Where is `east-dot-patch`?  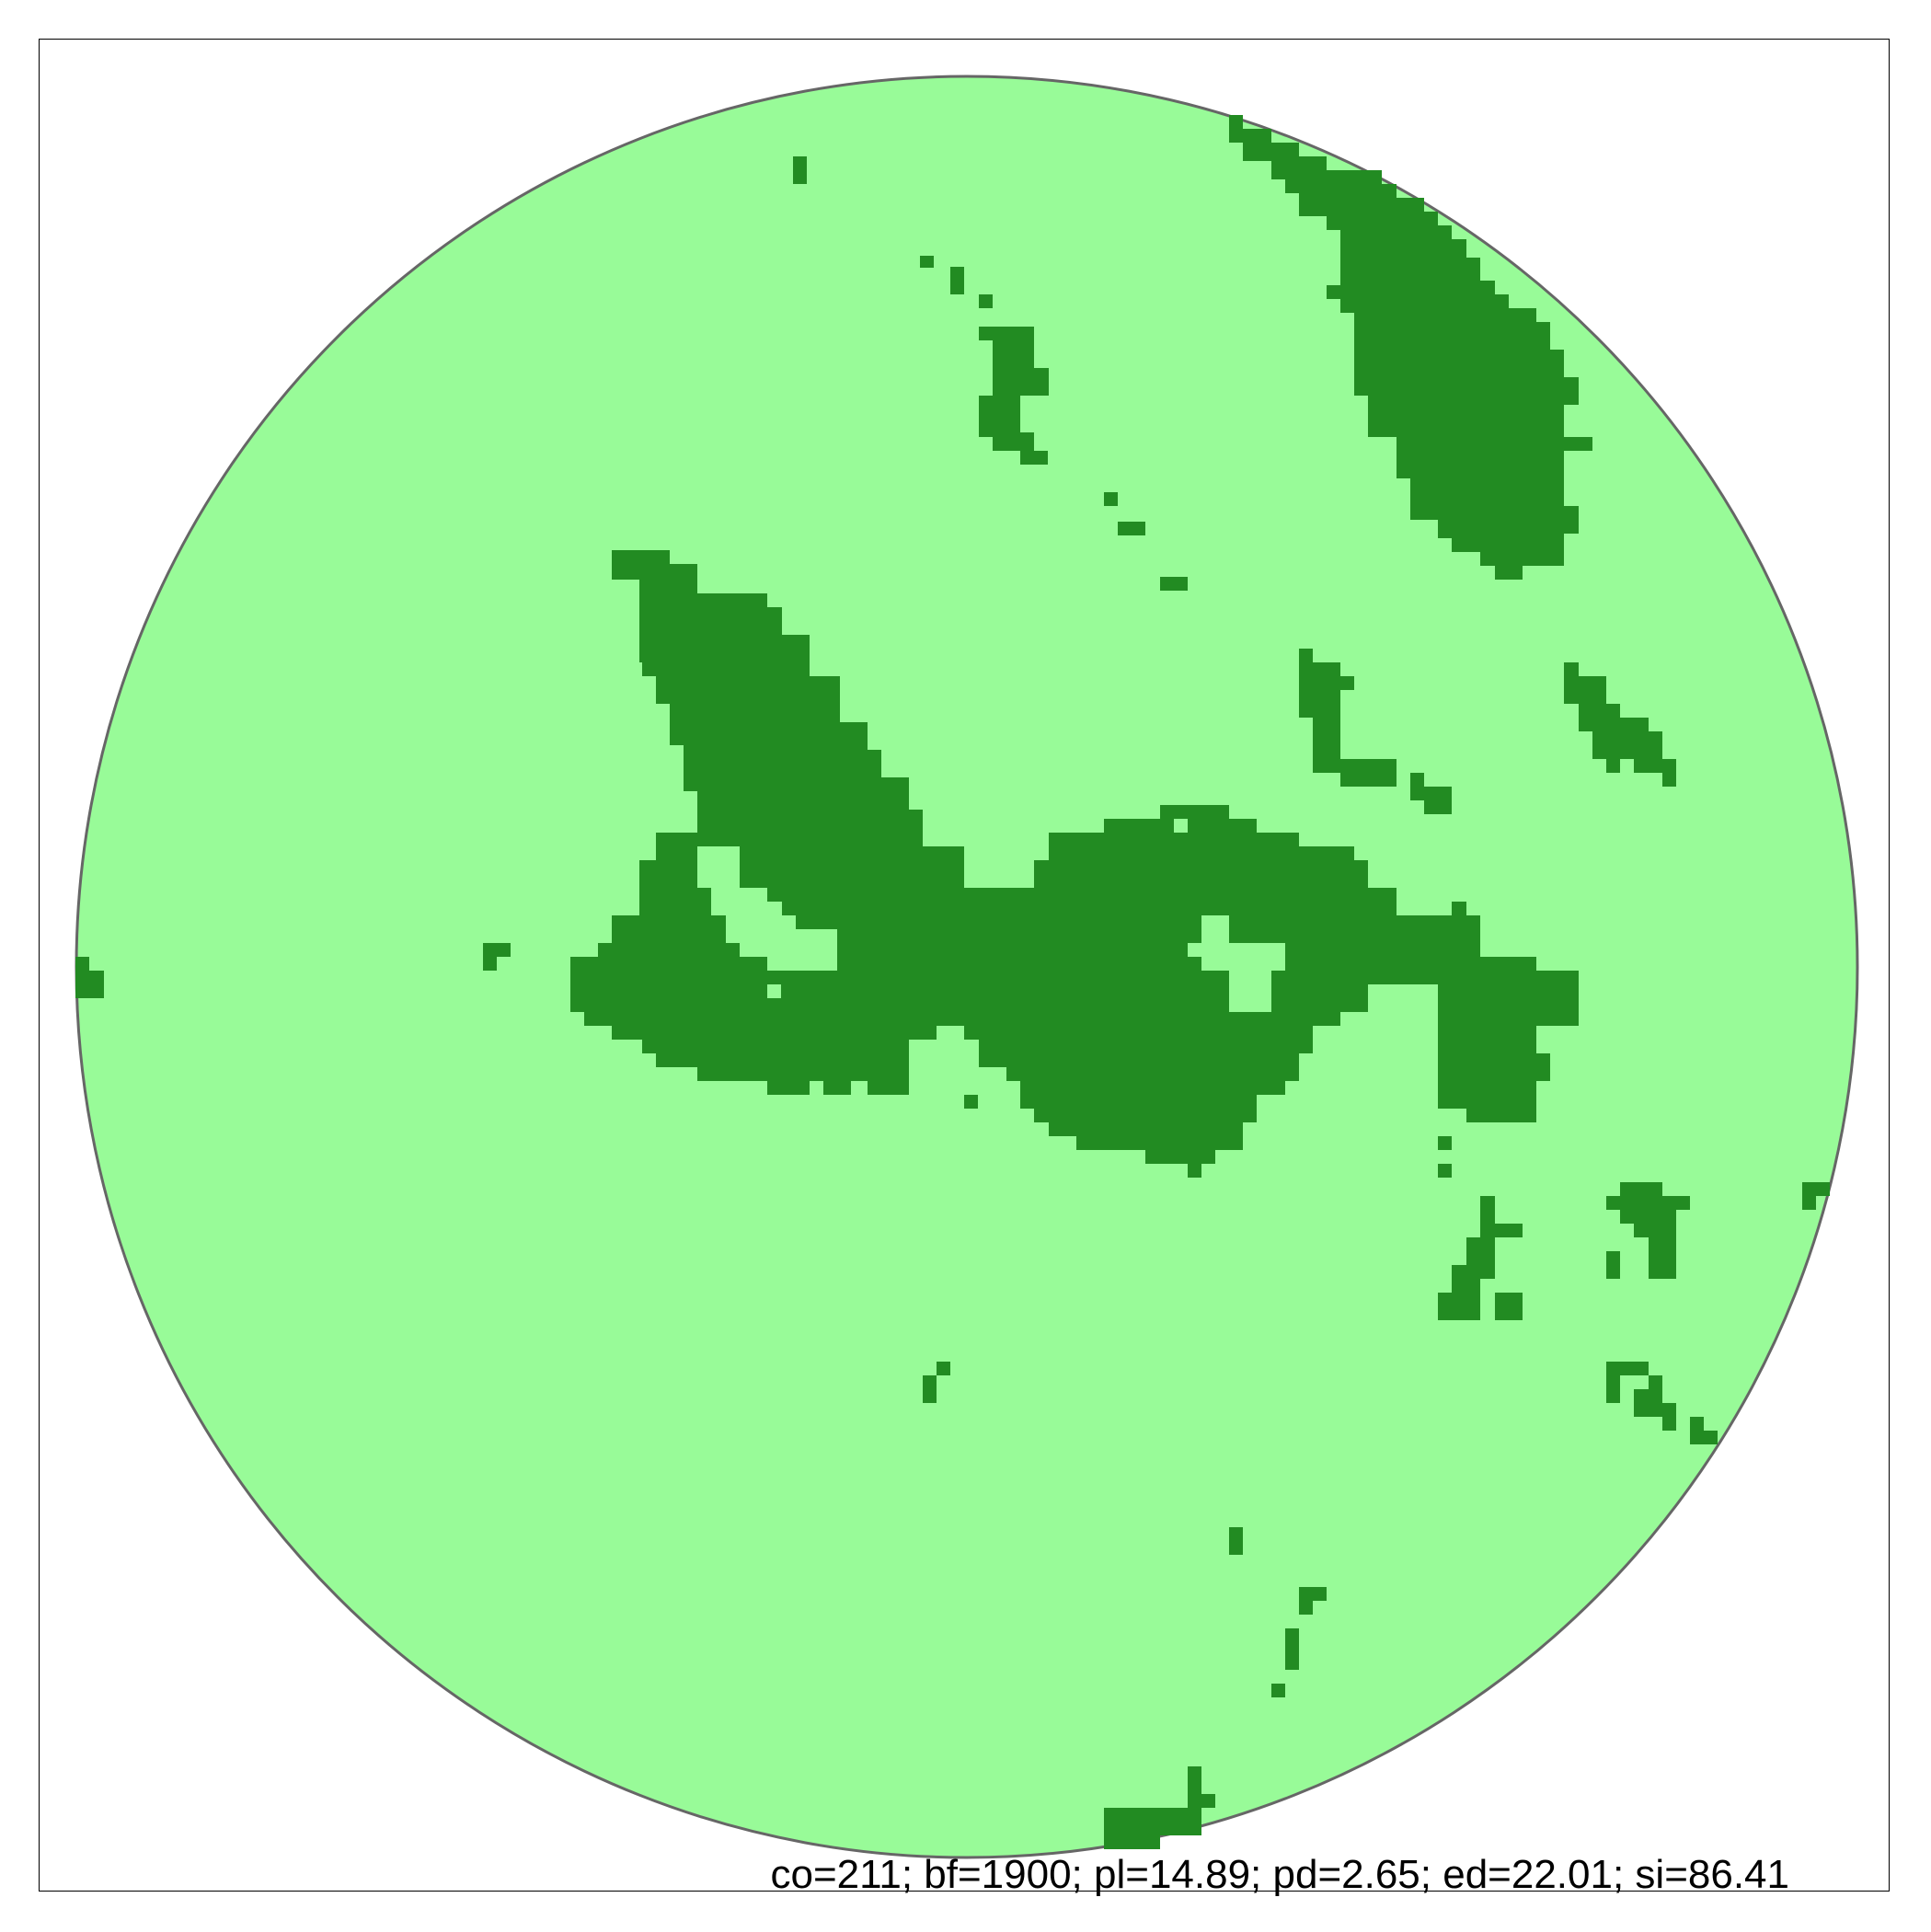
east-dot-patch is located at coordinates (1431, 793).